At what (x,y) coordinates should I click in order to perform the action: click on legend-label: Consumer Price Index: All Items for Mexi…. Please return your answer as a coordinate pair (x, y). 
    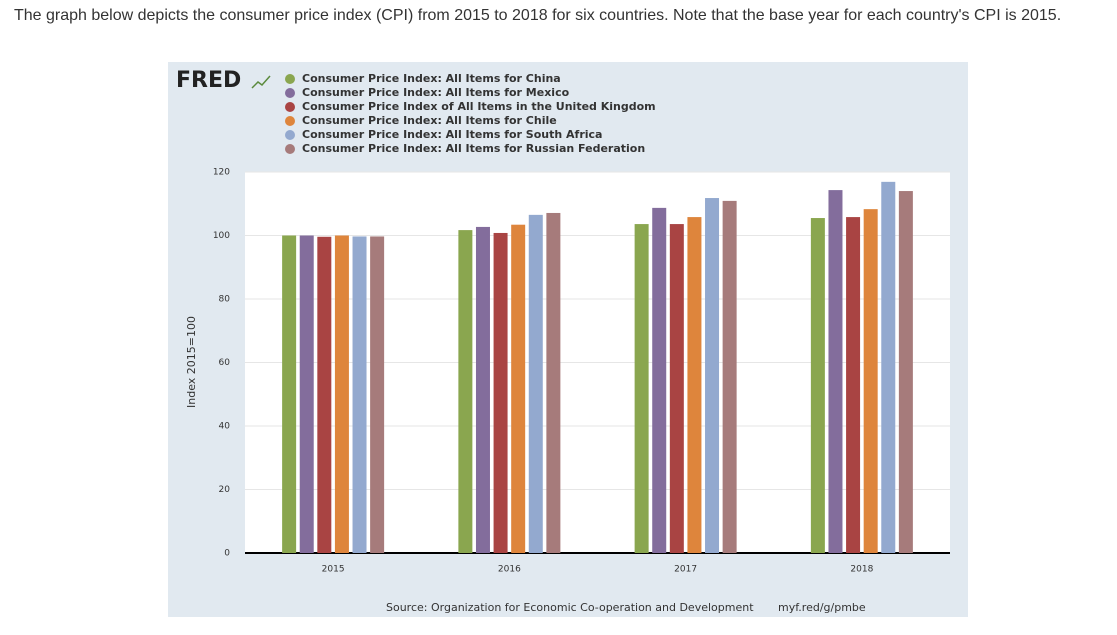
    Looking at the image, I should click on (436, 92).